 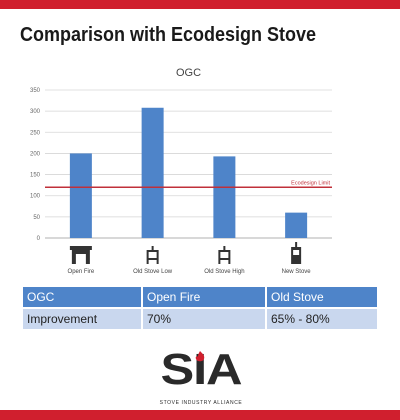 I want to click on logo-subtitle: STOVE INDUSTRY ALLIANCE, so click(x=201, y=403).